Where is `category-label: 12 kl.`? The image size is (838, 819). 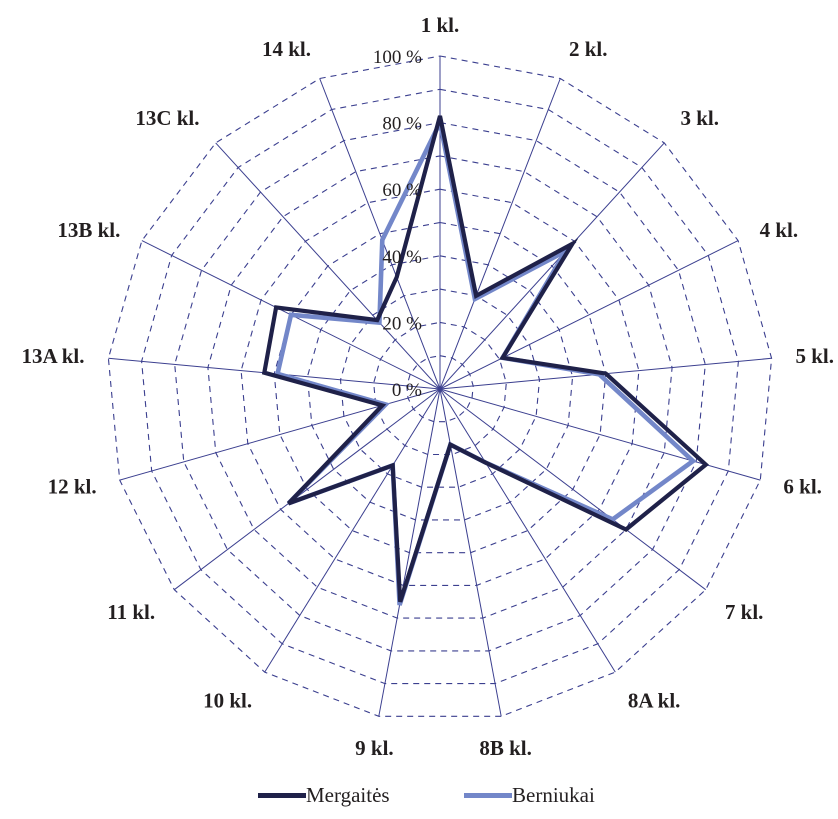 category-label: 12 kl. is located at coordinates (72, 487).